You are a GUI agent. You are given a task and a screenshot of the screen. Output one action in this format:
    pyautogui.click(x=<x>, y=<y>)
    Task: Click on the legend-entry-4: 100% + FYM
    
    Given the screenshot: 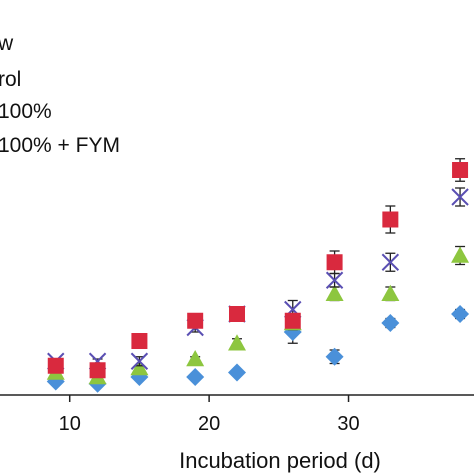 What is the action you would take?
    pyautogui.click(x=60, y=145)
    